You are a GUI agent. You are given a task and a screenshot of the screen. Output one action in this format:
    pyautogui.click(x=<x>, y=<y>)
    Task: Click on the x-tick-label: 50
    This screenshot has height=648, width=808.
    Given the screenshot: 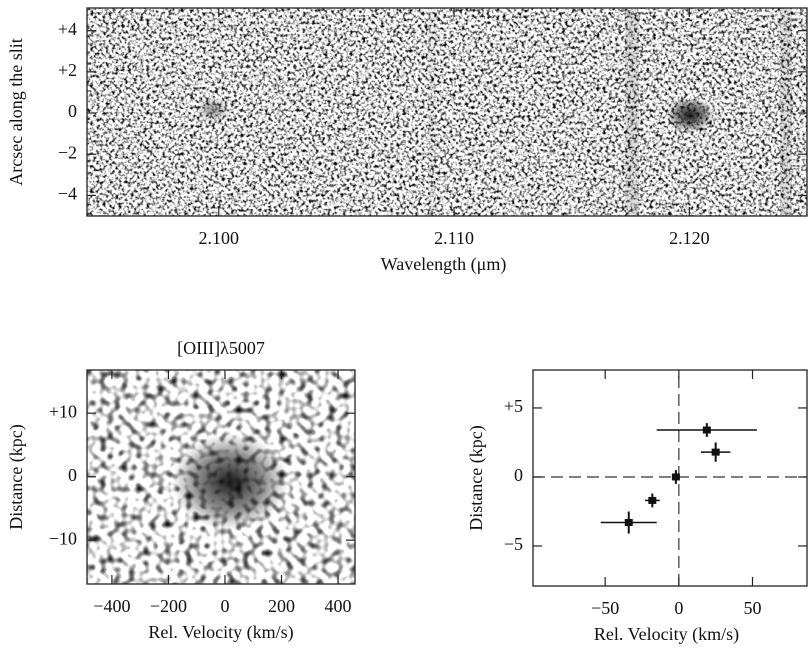 What is the action you would take?
    pyautogui.click(x=752, y=608)
    